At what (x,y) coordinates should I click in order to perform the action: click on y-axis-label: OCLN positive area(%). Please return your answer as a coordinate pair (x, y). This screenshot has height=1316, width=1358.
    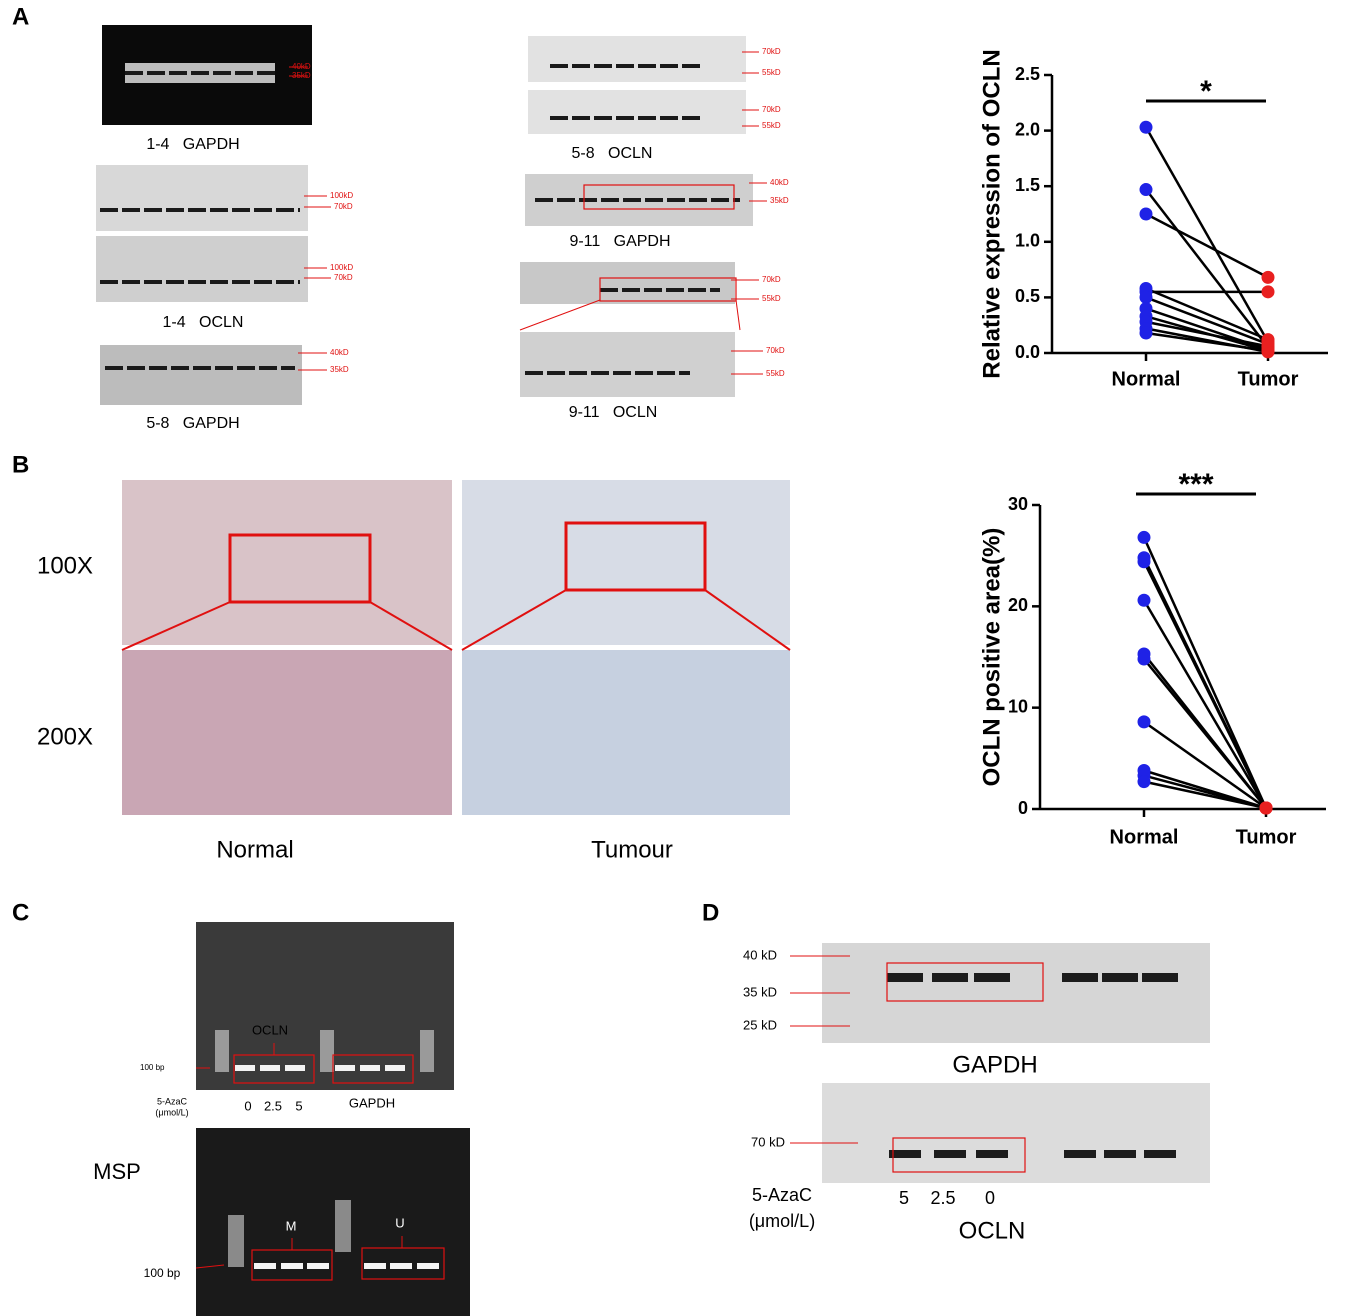
    Looking at the image, I should click on (991, 657).